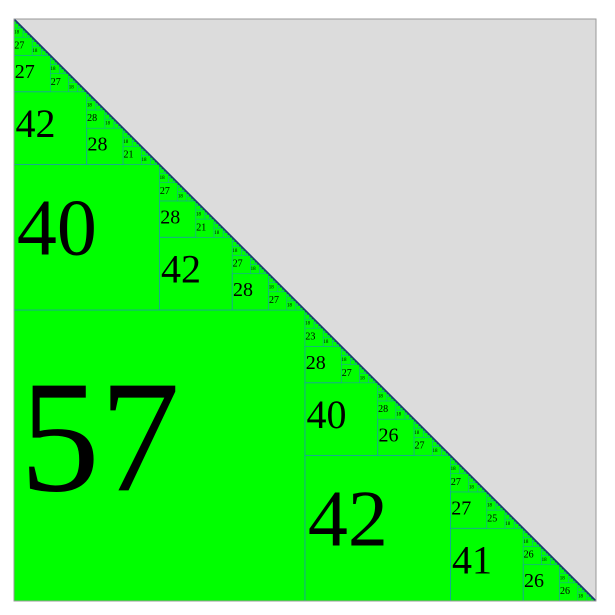 This screenshot has height=615, width=615. I want to click on cell-label: 57, so click(100, 436).